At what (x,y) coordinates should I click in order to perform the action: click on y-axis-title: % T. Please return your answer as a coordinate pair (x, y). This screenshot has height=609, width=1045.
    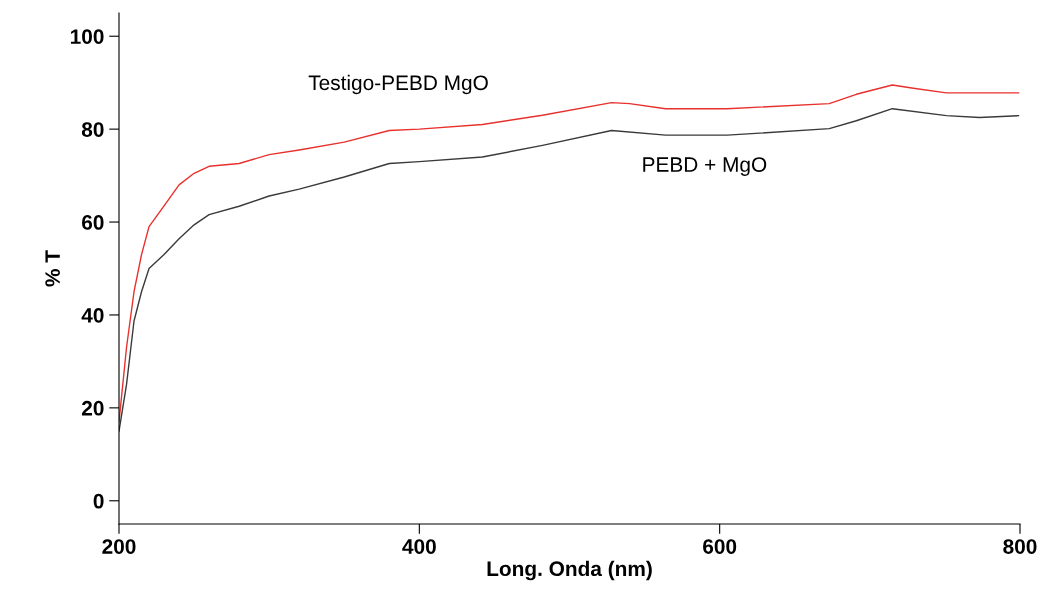
    Looking at the image, I should click on (52, 268).